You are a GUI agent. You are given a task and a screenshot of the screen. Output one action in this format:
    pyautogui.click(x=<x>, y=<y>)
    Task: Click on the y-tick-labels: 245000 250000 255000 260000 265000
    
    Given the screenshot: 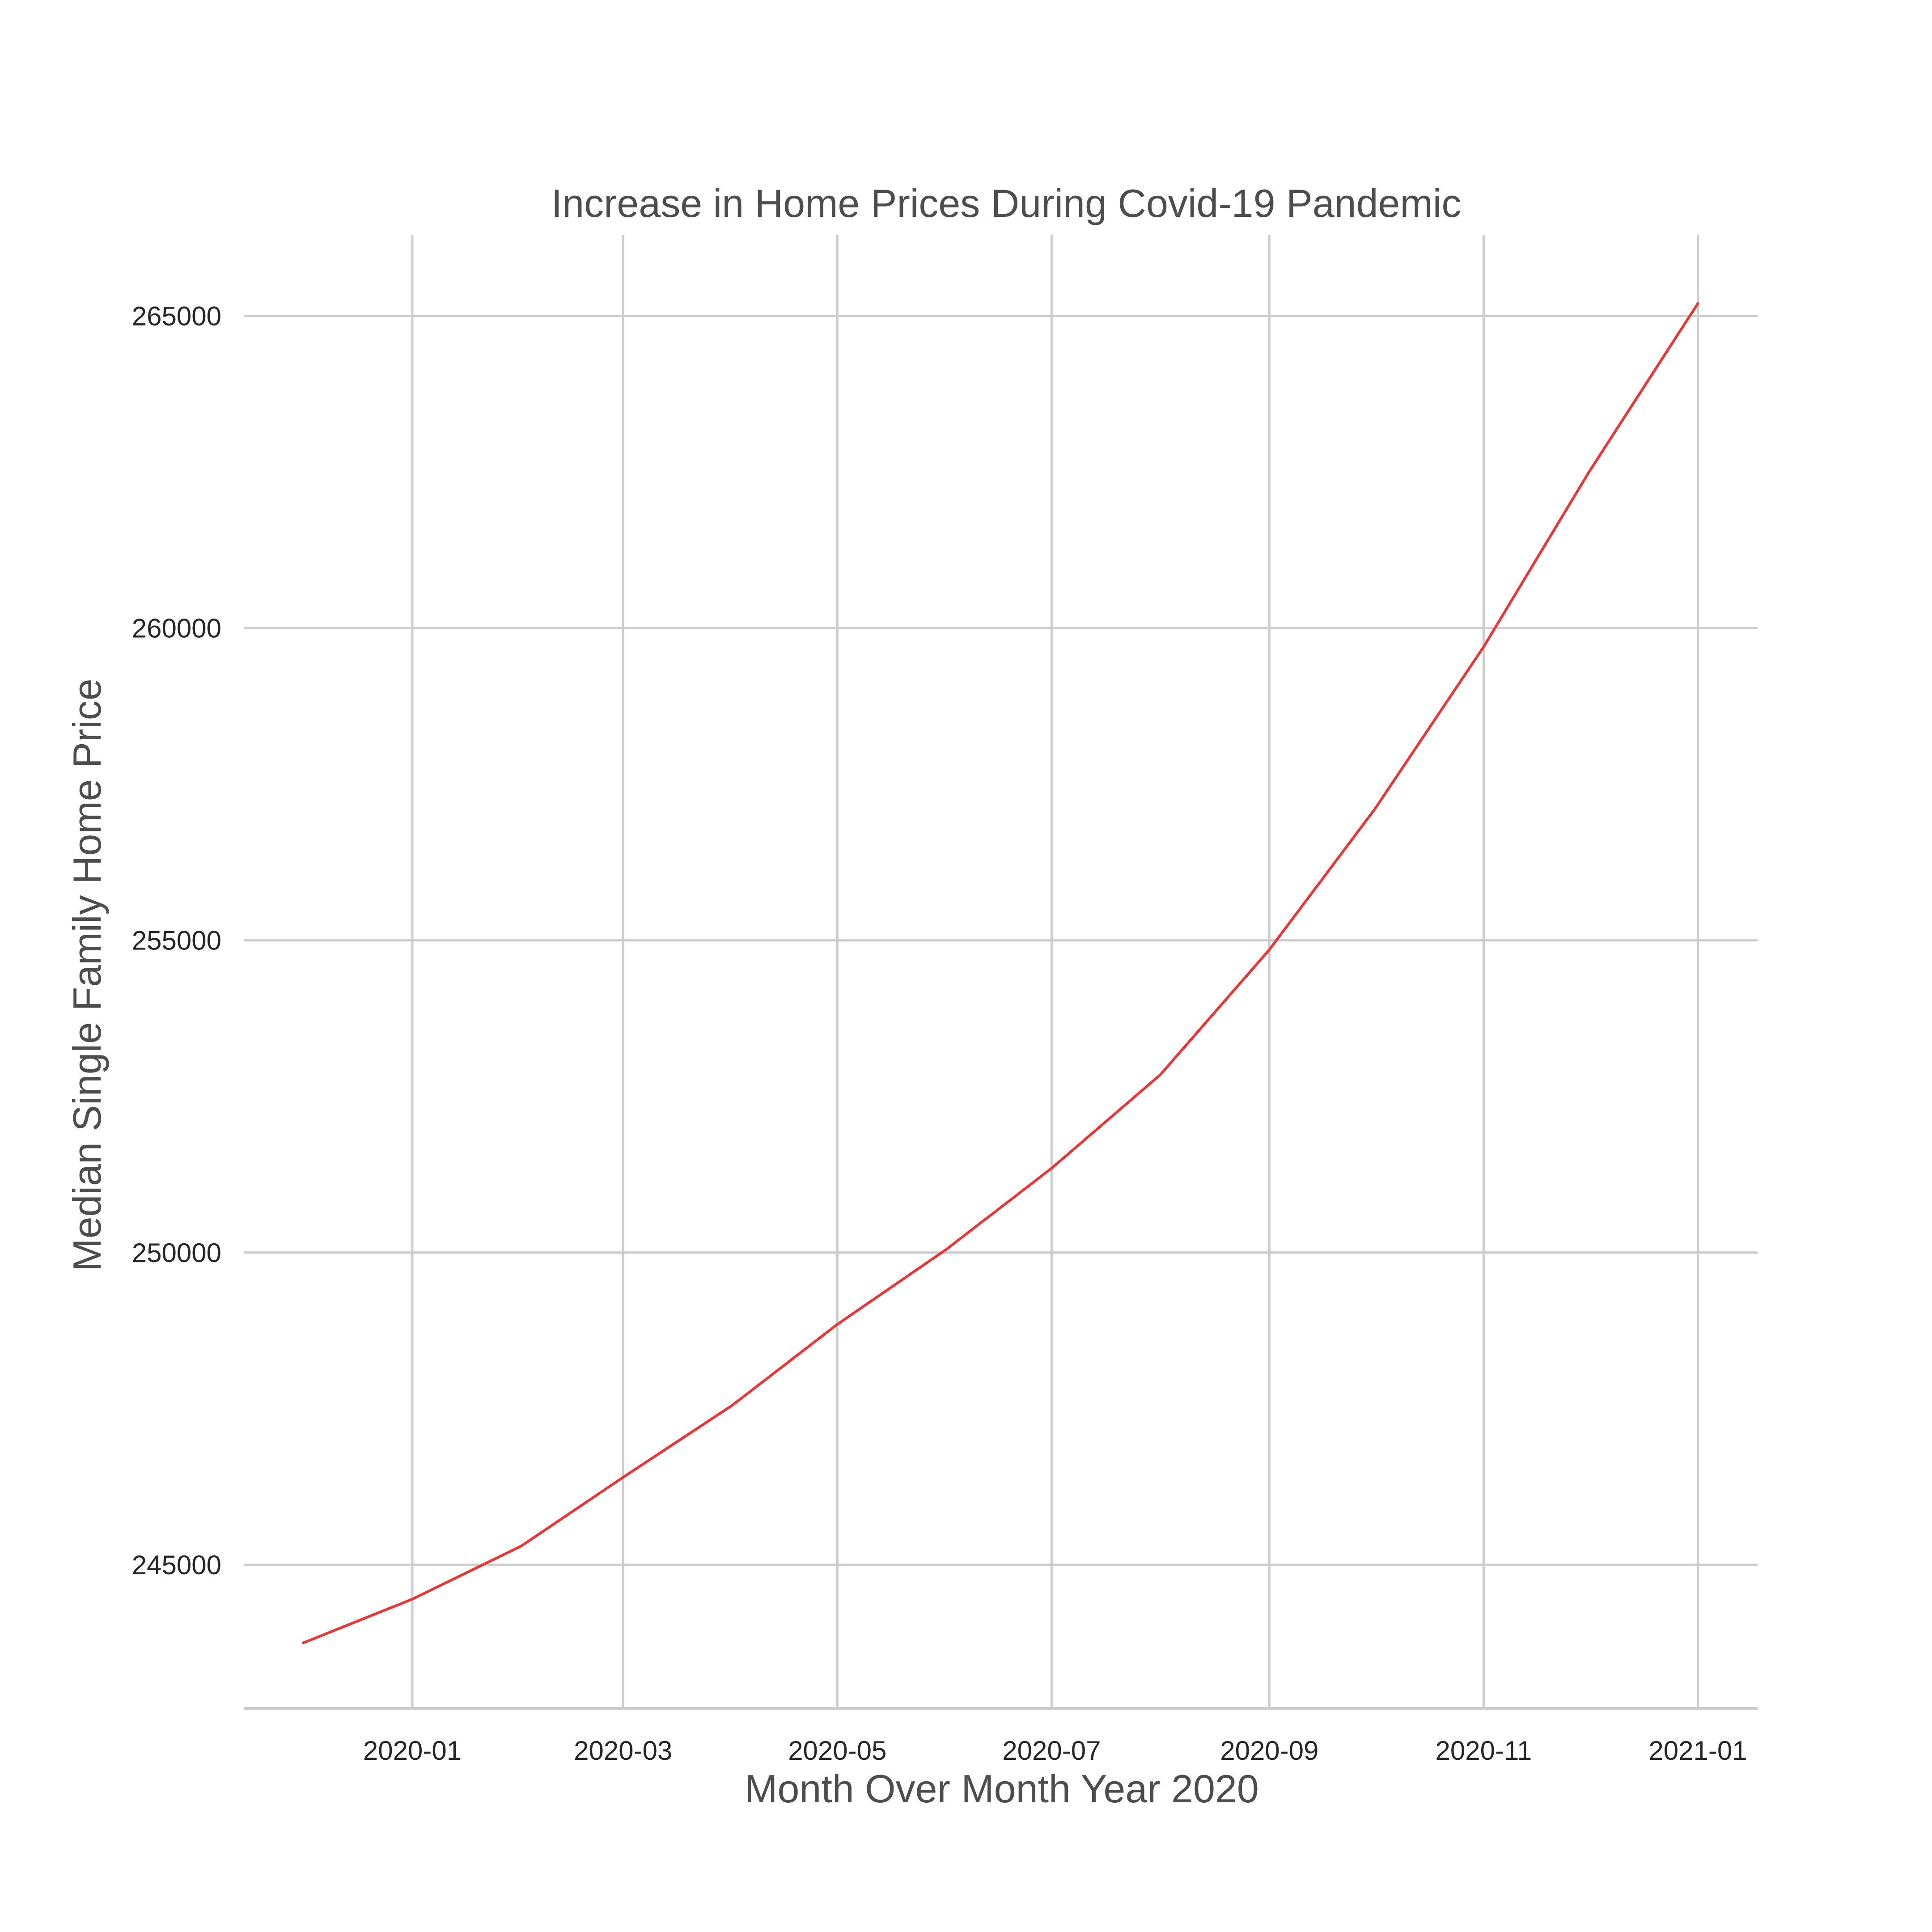 What is the action you would take?
    pyautogui.click(x=176, y=940)
    